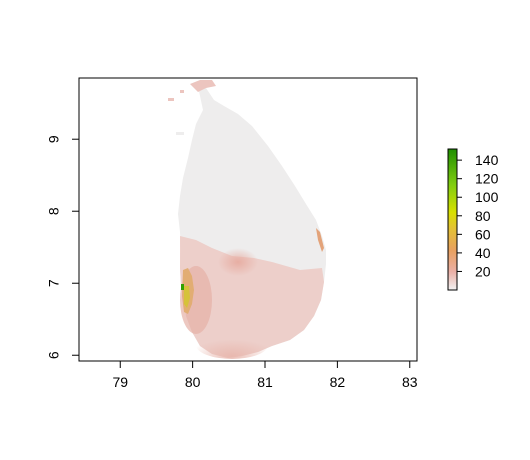  Describe the element at coordinates (193, 382) in the screenshot. I see `x-tick-label: 80` at that location.